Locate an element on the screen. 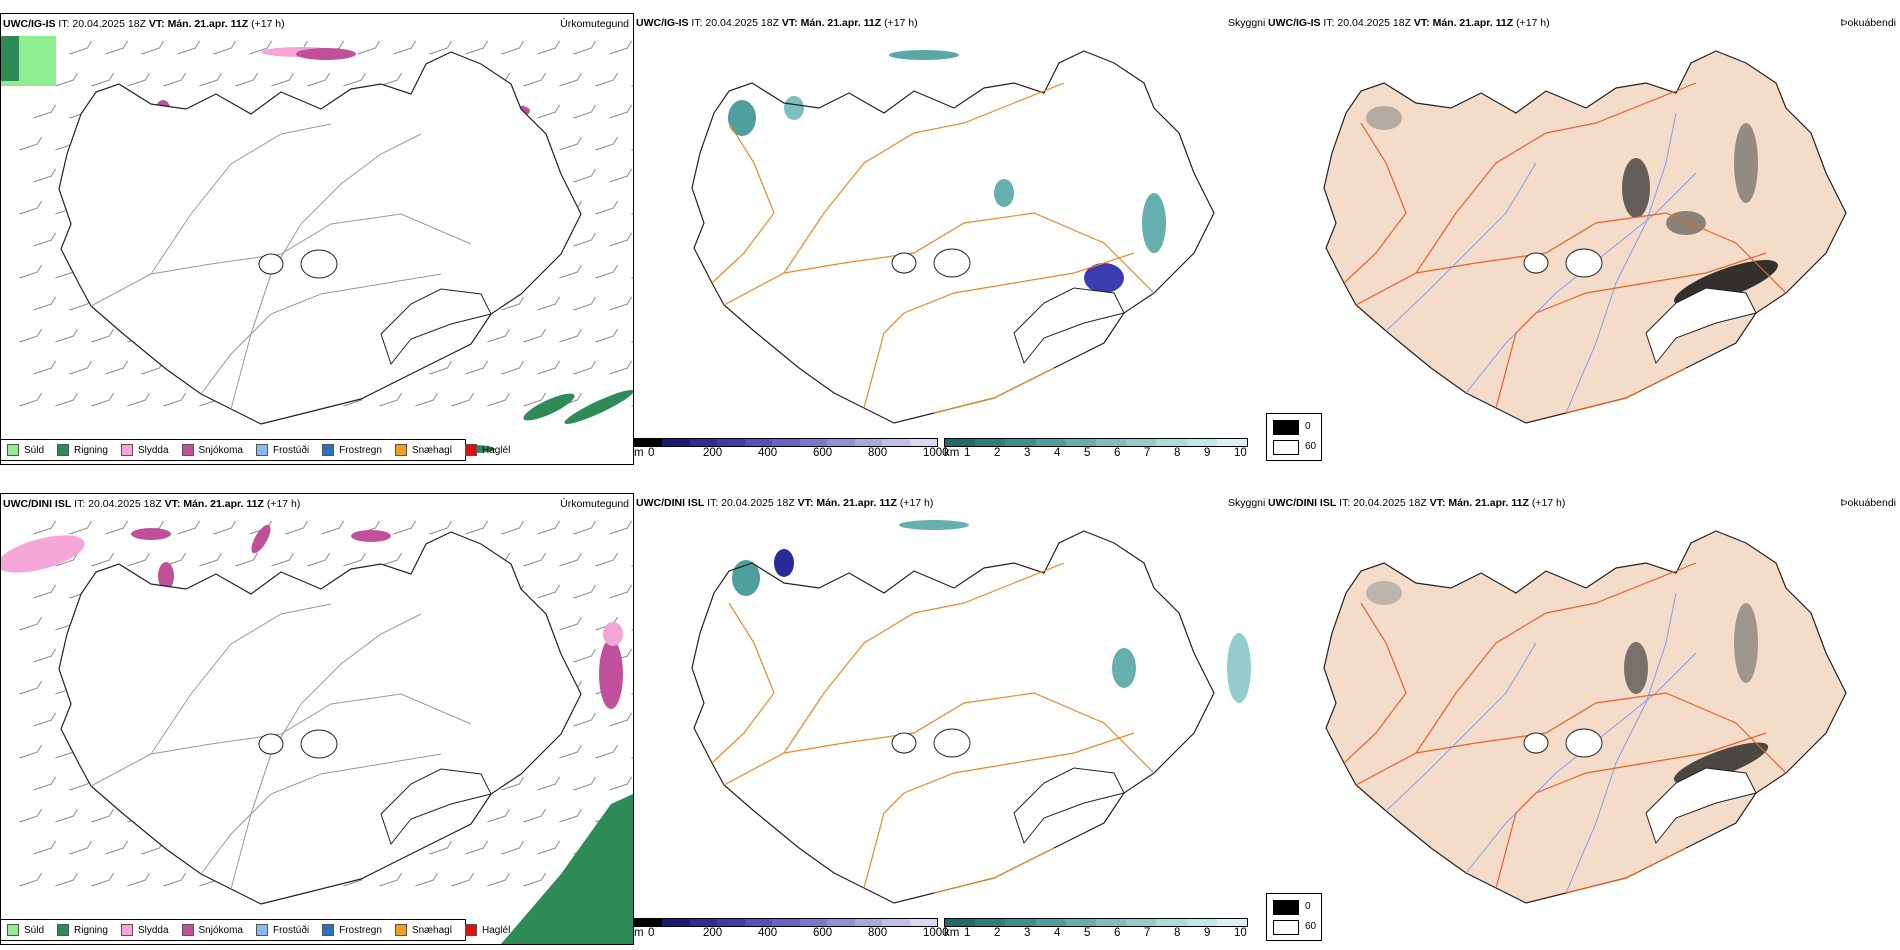 Image resolution: width=1900 pixels, height=950 pixels. cloud-base-tick: 1000 is located at coordinates (936, 453).